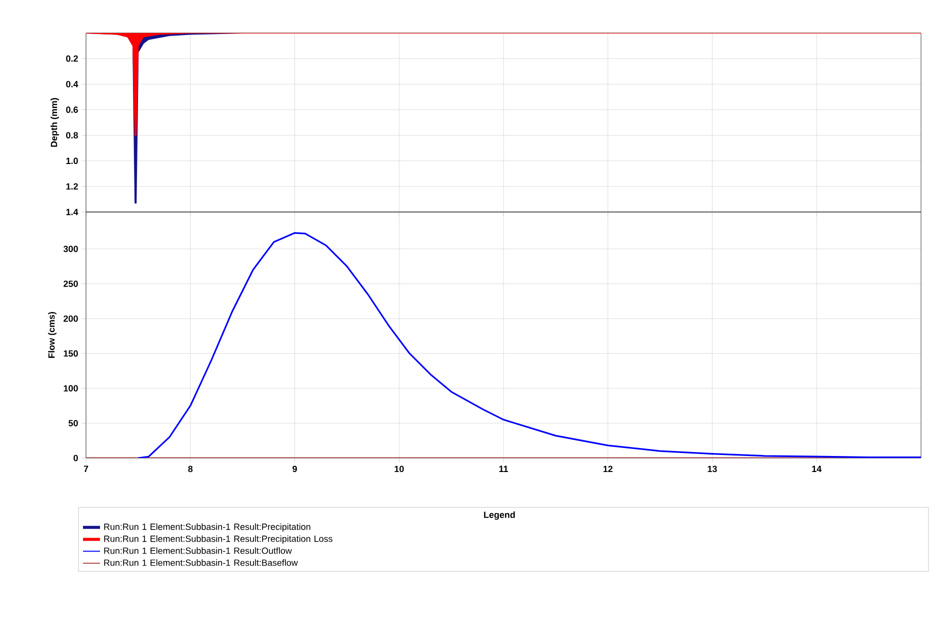  Describe the element at coordinates (52, 335) in the screenshot. I see `y-axis-title: Flow (cms)` at that location.